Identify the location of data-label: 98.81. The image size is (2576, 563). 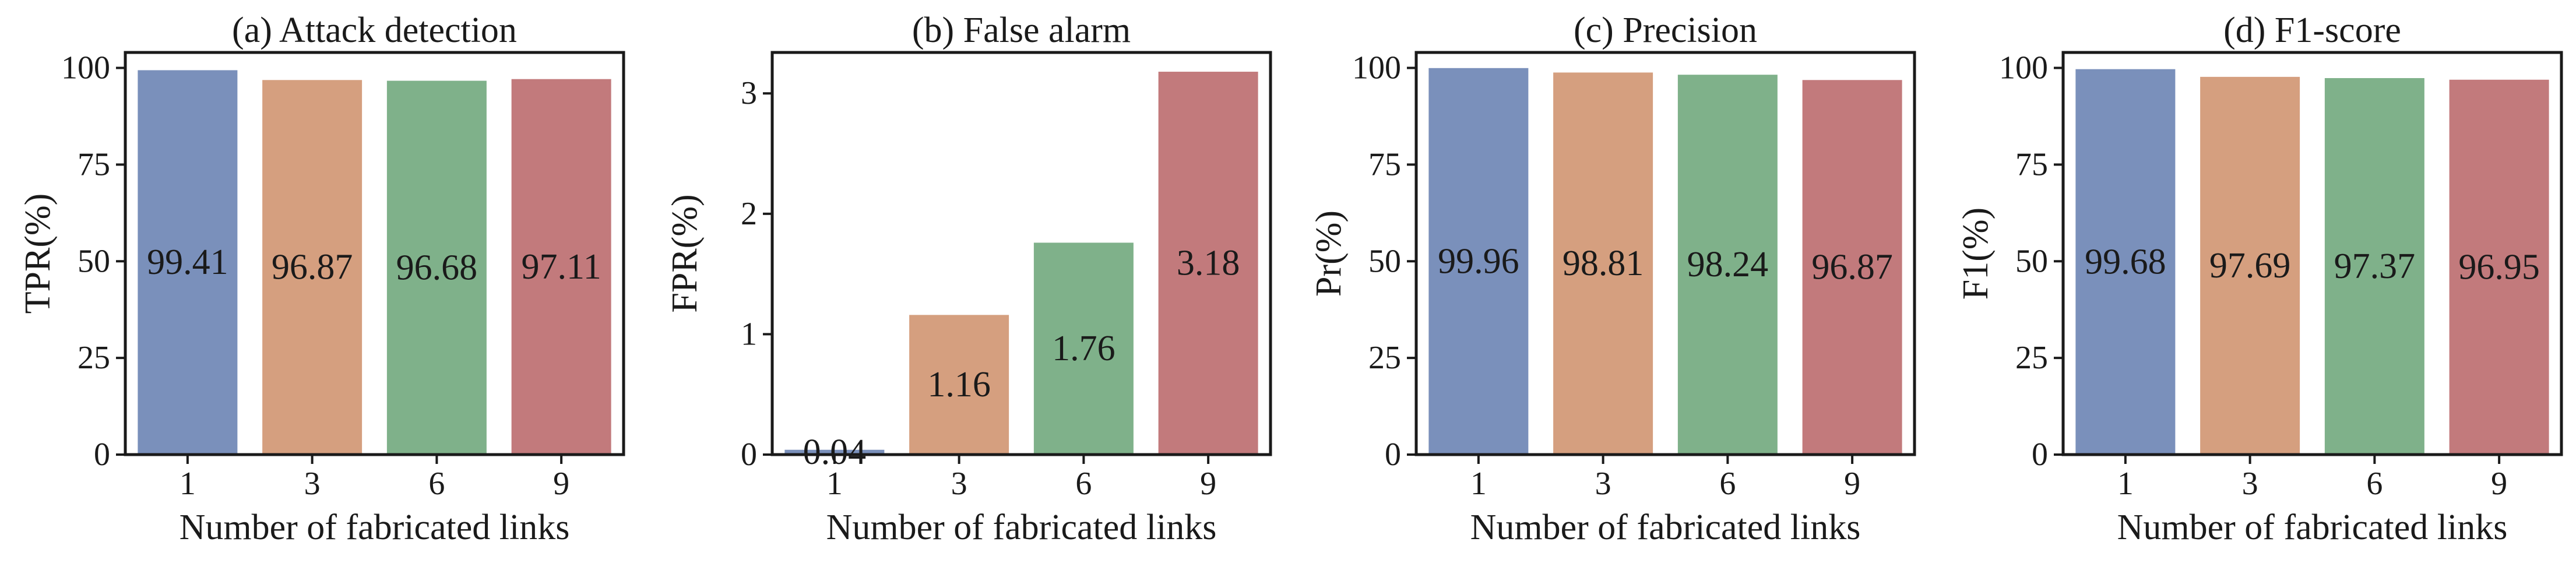
(1604, 263).